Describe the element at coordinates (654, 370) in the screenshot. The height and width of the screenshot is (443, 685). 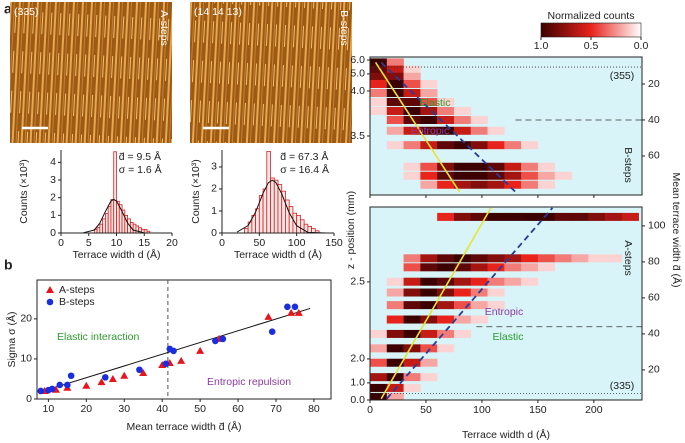
I see `y2-tick-label: 20` at that location.